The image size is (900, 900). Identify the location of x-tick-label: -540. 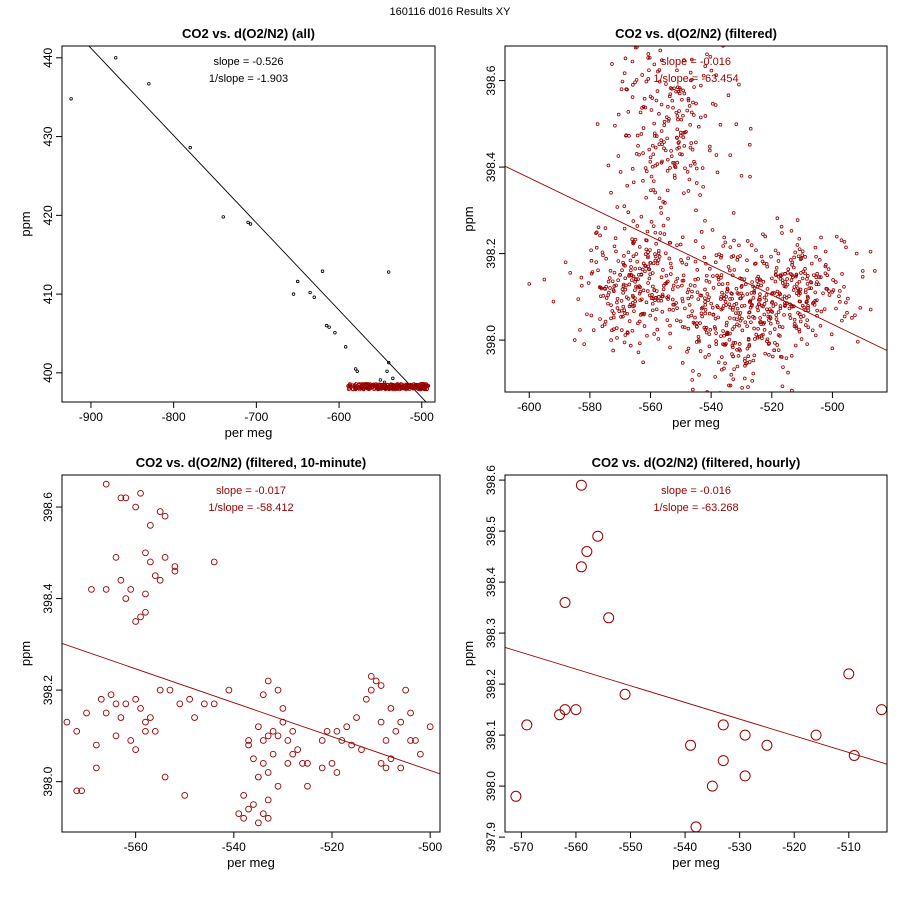
(234, 847).